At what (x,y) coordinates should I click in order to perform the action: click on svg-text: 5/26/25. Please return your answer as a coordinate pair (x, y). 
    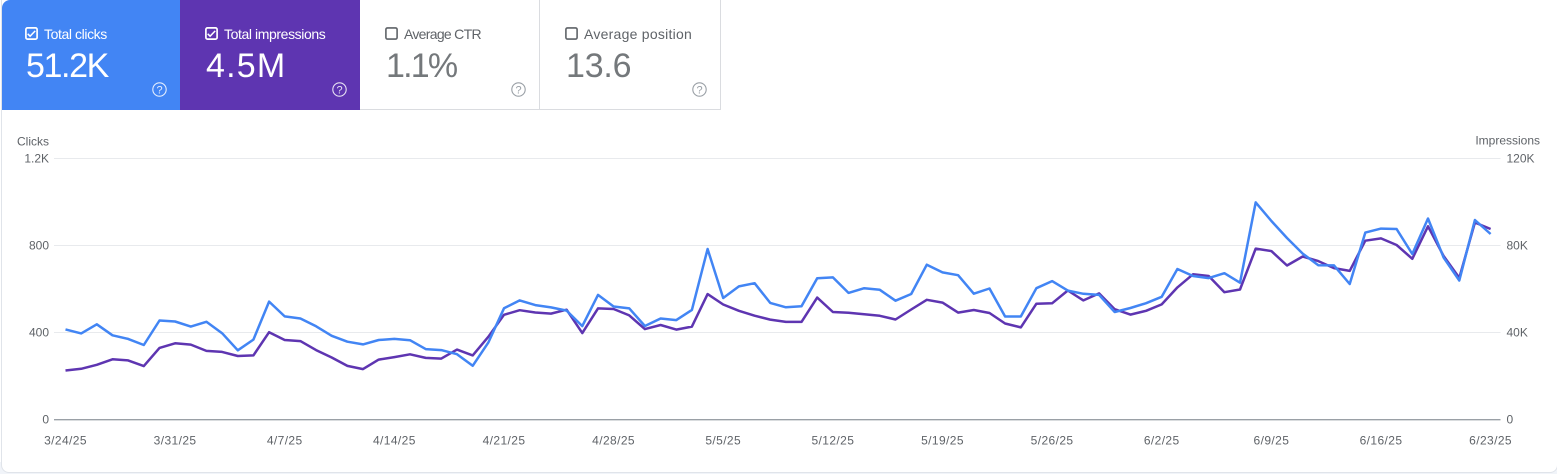
    Looking at the image, I should click on (1052, 441).